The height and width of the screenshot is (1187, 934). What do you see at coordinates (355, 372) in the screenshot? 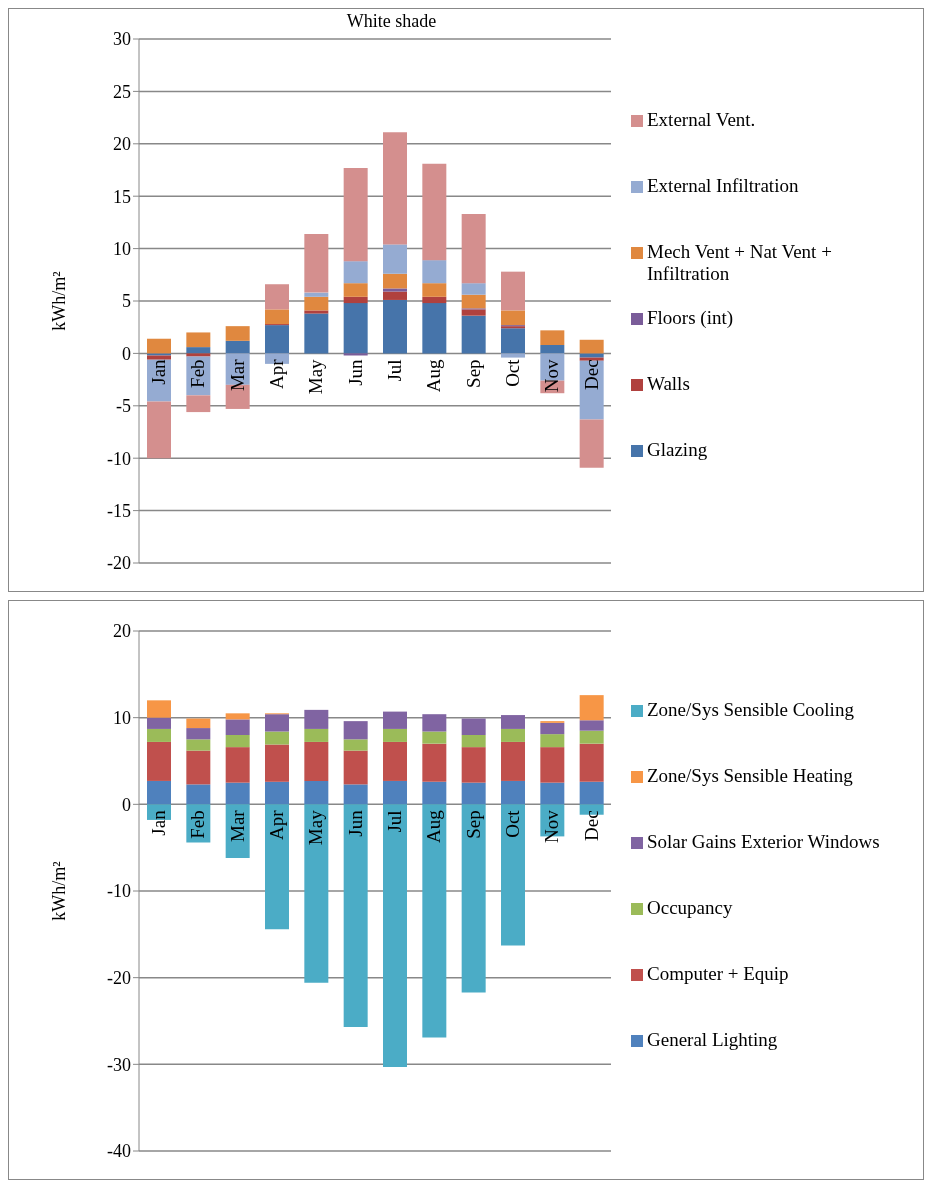
I see `x-tick-label: Jun` at bounding box center [355, 372].